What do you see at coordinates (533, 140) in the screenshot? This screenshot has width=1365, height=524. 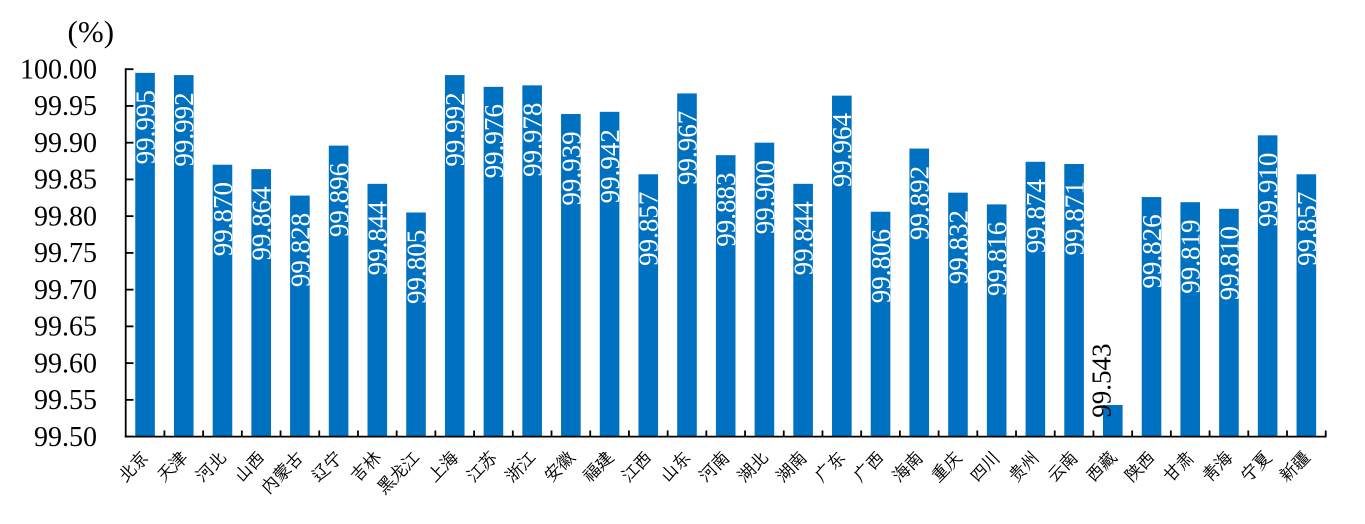 I see `svg-text: 99.978` at bounding box center [533, 140].